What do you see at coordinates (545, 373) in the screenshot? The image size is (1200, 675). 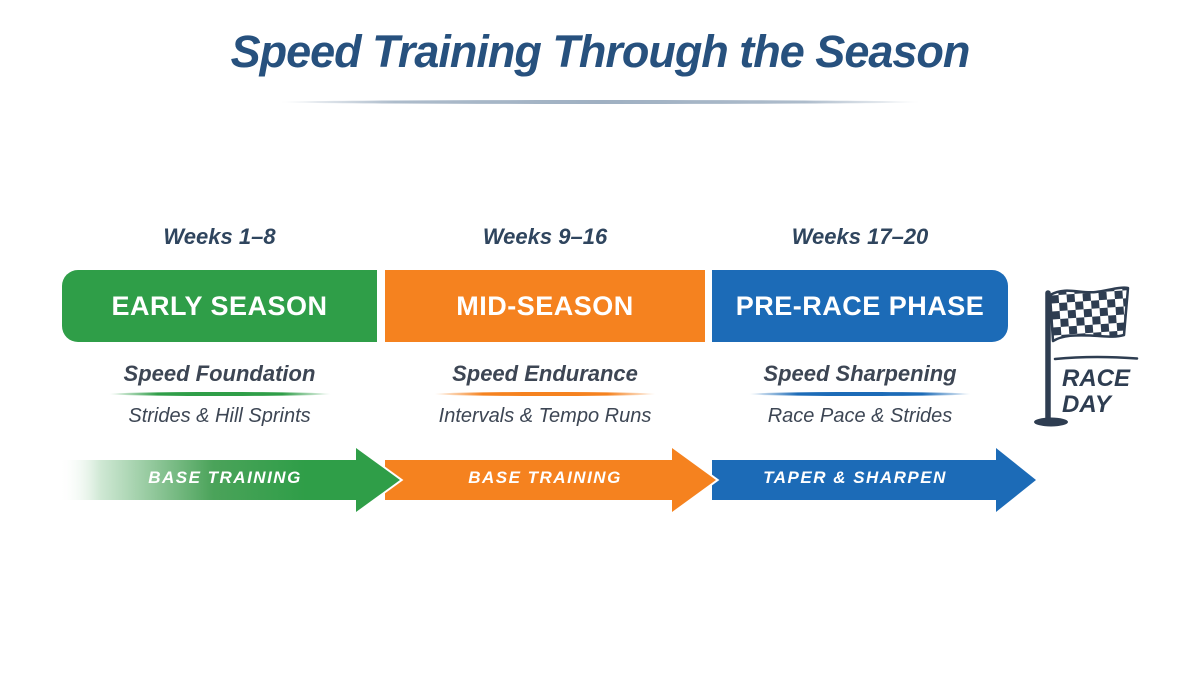 I see `focus-title: Speed Endurance` at bounding box center [545, 373].